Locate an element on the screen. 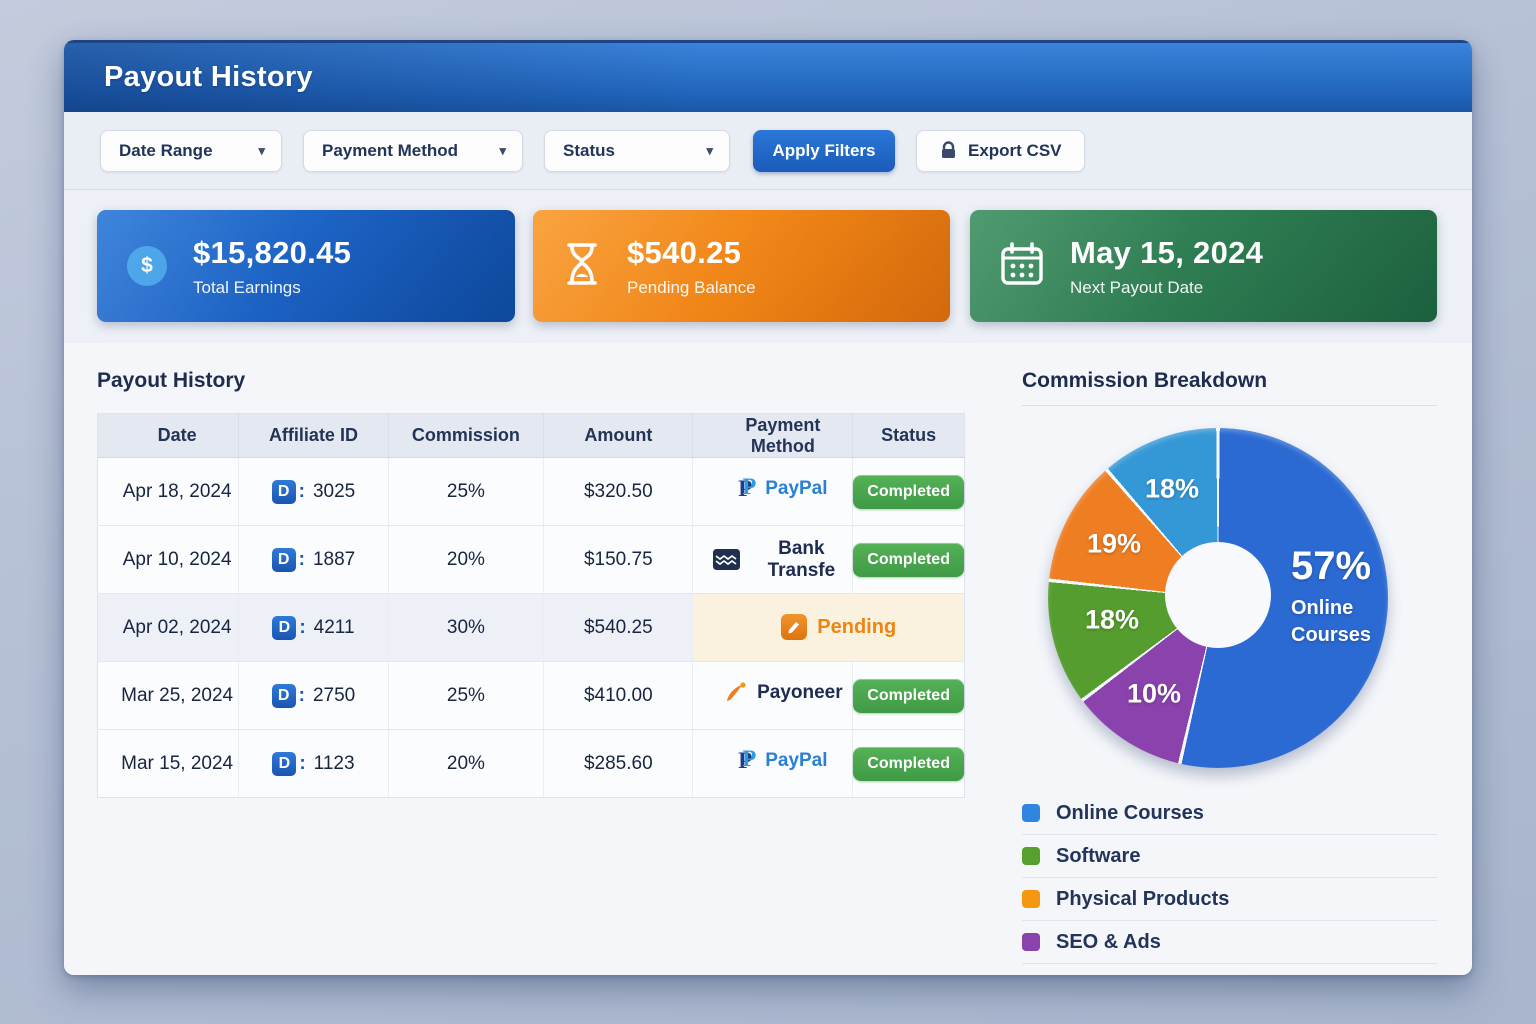 The width and height of the screenshot is (1536, 1024). total-earnings-card: $ $15,820.45 Total Earnings is located at coordinates (306, 266).